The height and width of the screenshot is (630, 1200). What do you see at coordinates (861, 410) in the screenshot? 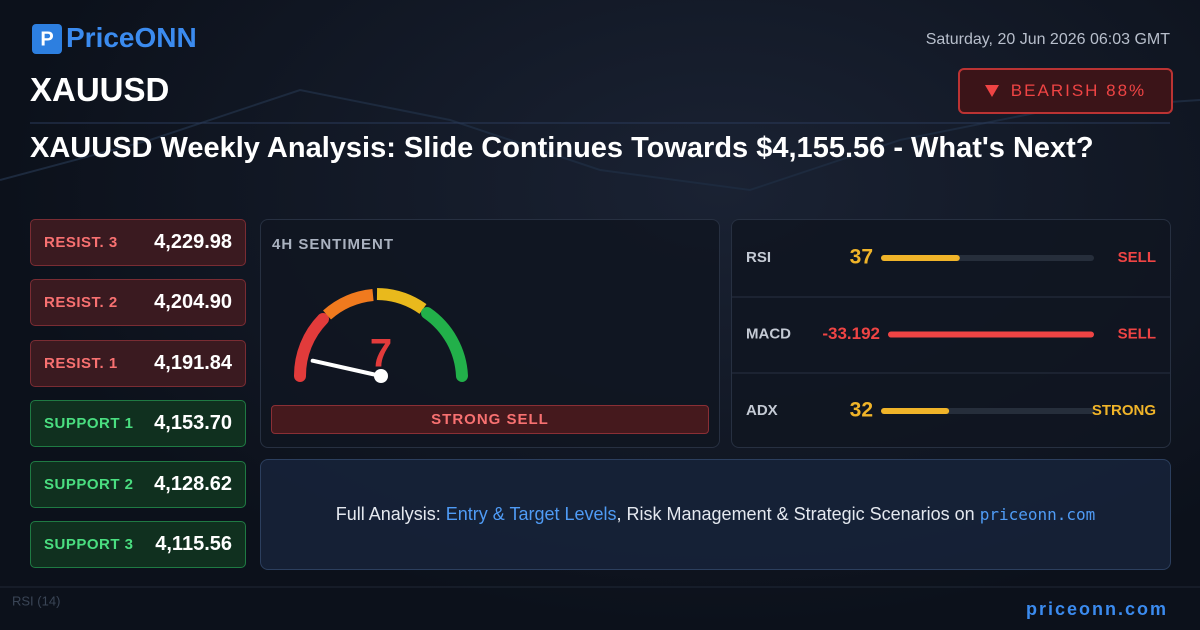
I see `indicator-value: 32` at bounding box center [861, 410].